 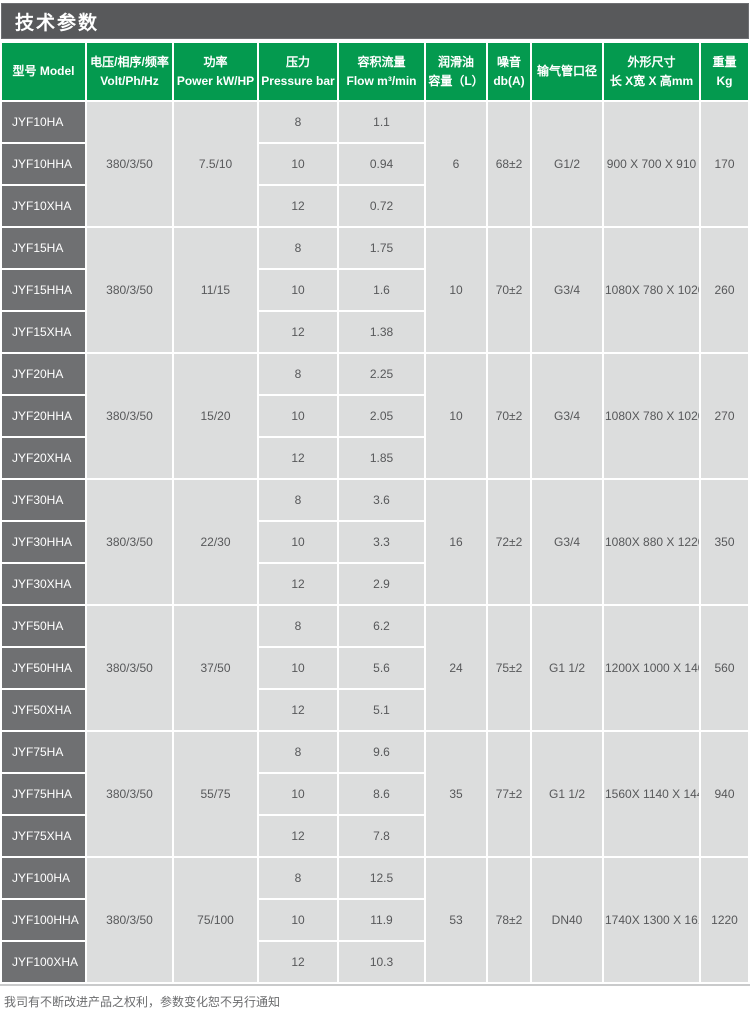 I want to click on column-header-line1: 功率, so click(x=215, y=61).